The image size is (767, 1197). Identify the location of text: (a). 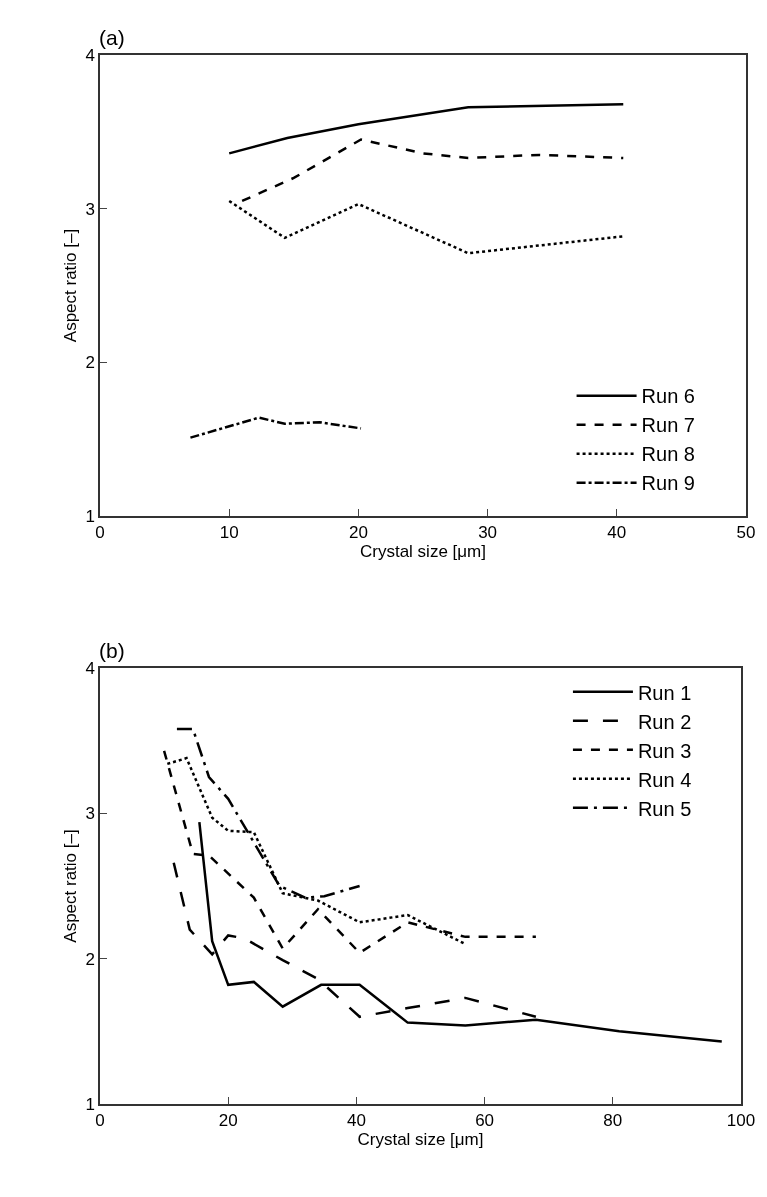
(112, 37).